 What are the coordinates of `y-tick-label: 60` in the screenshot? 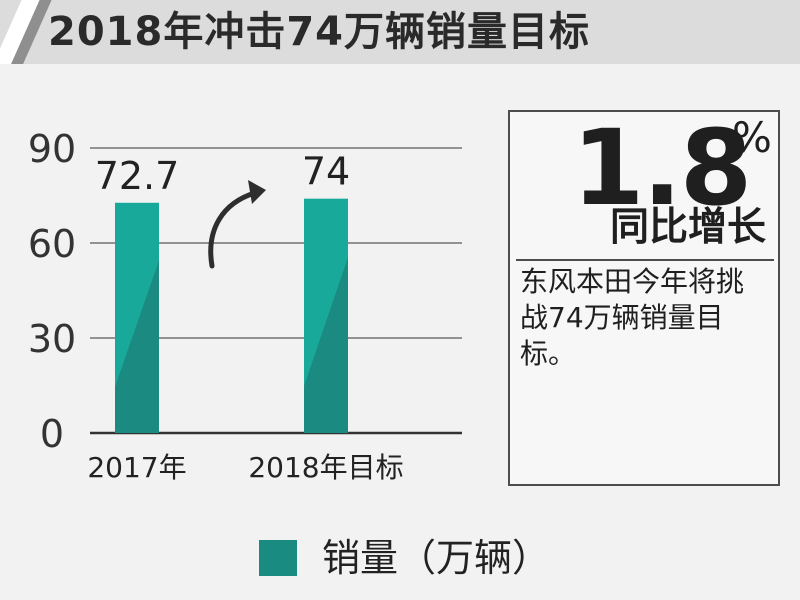 It's located at (52, 244).